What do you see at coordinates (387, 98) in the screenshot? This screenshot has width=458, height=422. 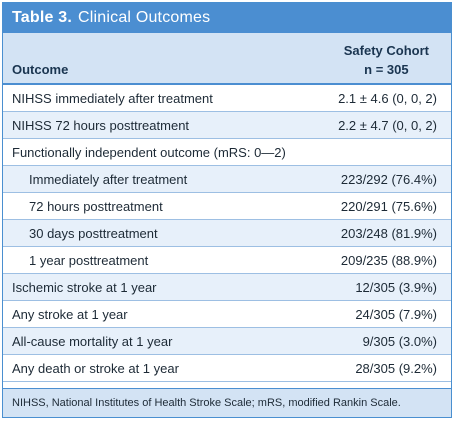 I see `row-value: 2.1 ± 4.6 (0, 0, 2)` at bounding box center [387, 98].